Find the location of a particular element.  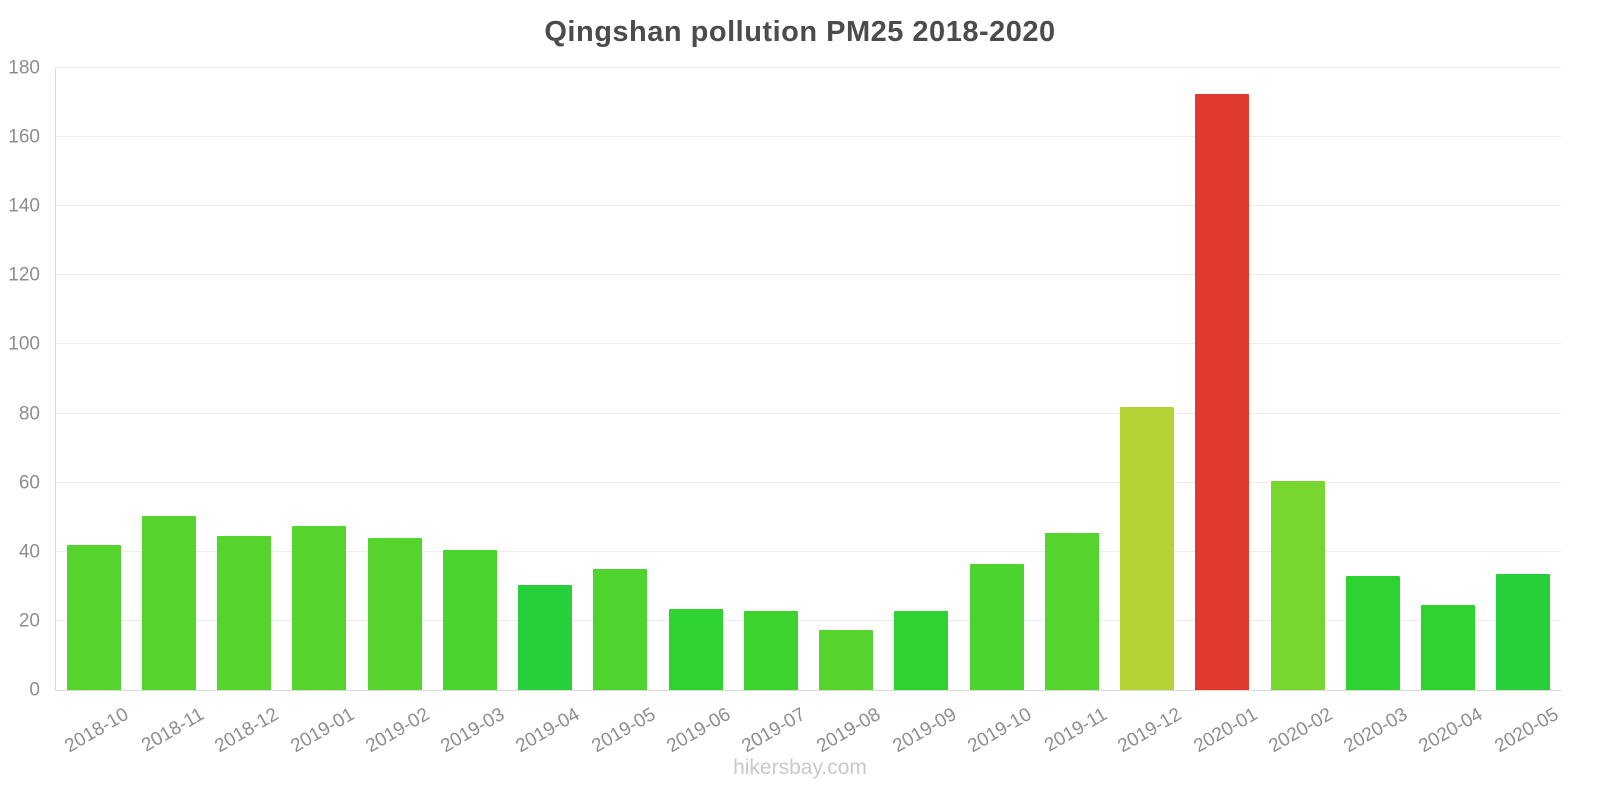

bar-group: 2019-01 is located at coordinates (320, 412).